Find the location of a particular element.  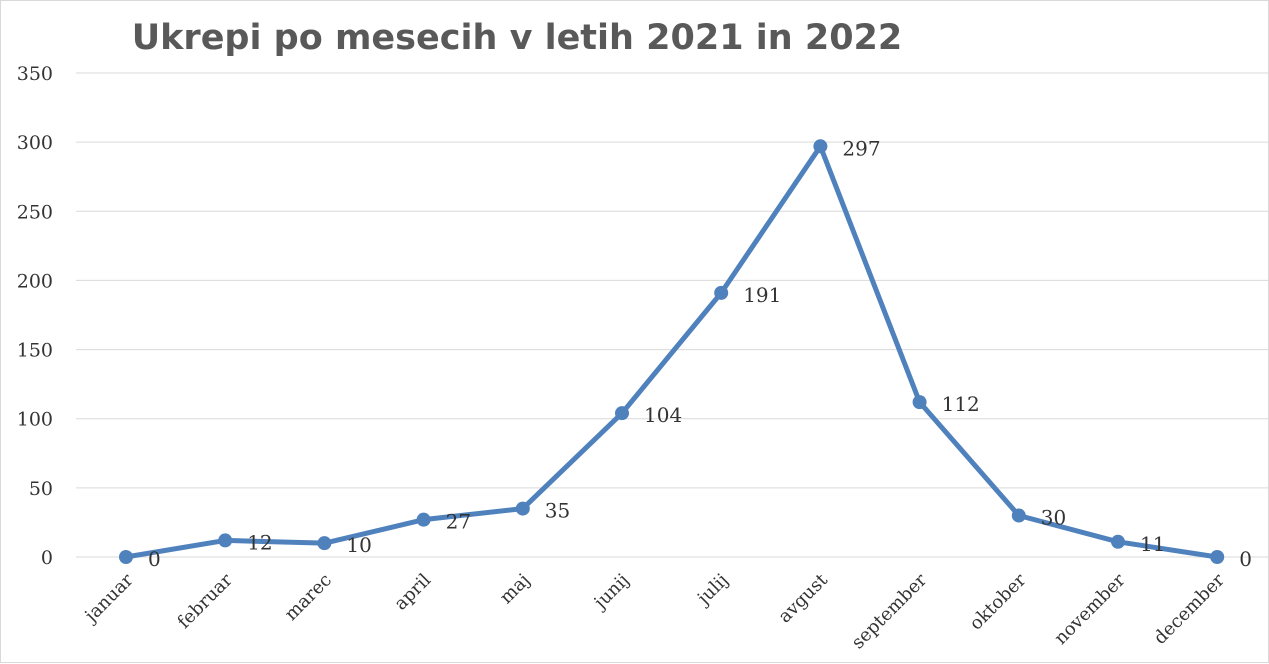

x-tick-label: januar is located at coordinates (109, 598).